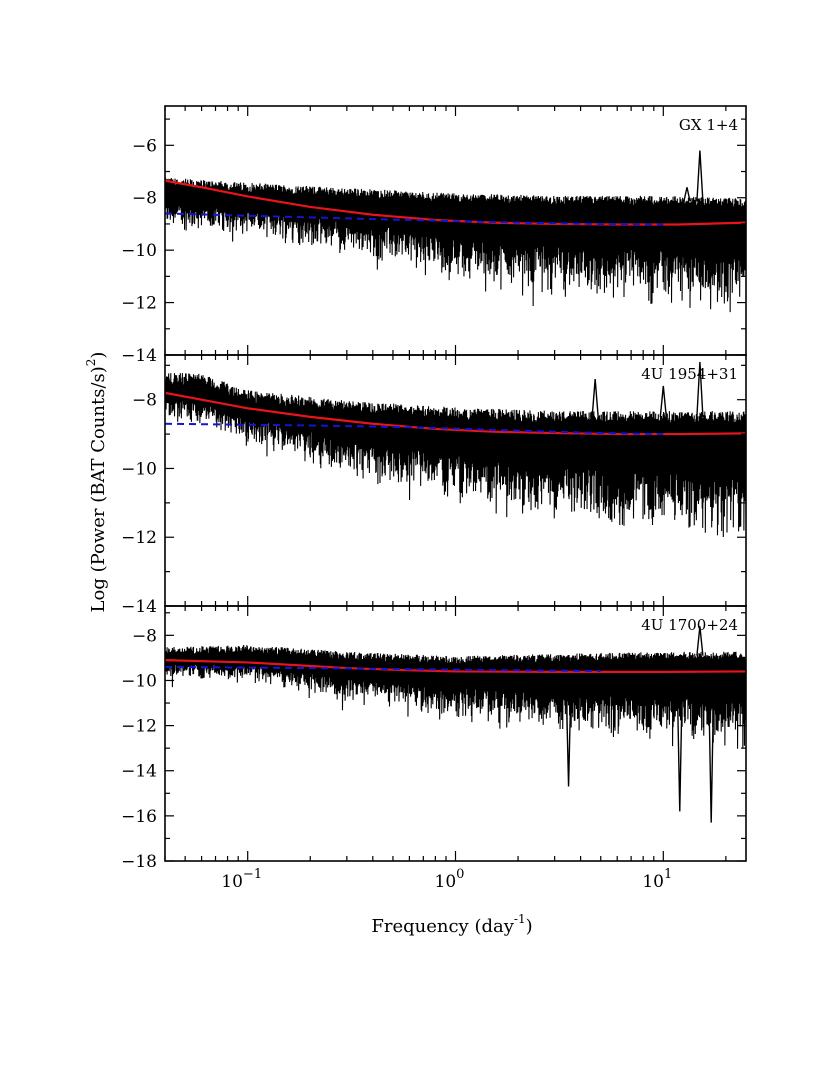  Describe the element at coordinates (139, 356) in the screenshot. I see `panel-1-ytick-label: −14` at that location.